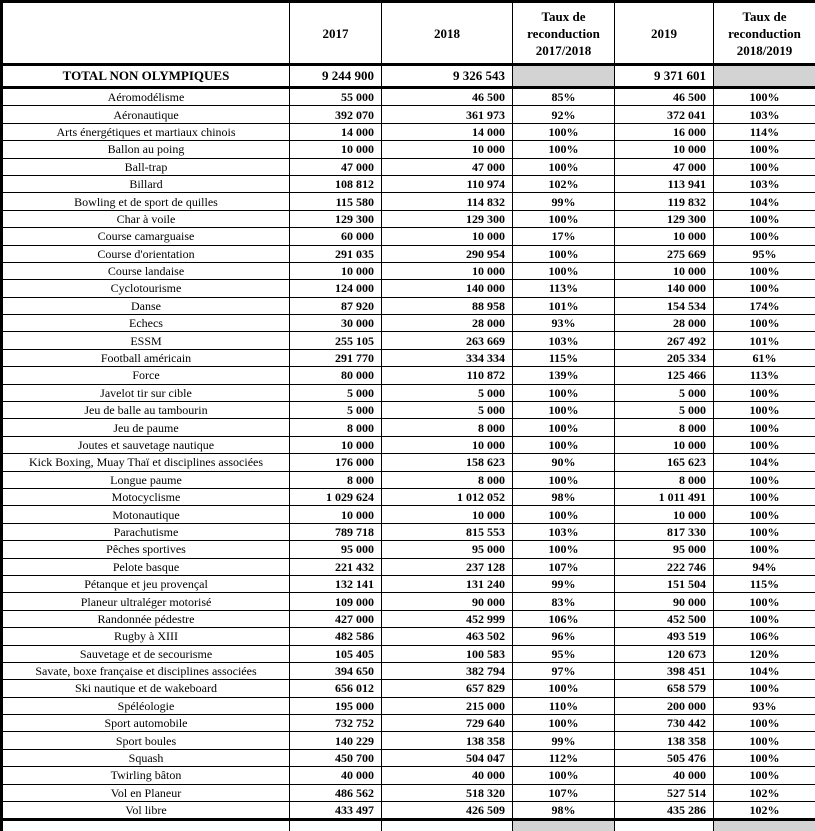 The height and width of the screenshot is (831, 815). Describe the element at coordinates (664, 358) in the screenshot. I see `value-2019: 205 334` at that location.